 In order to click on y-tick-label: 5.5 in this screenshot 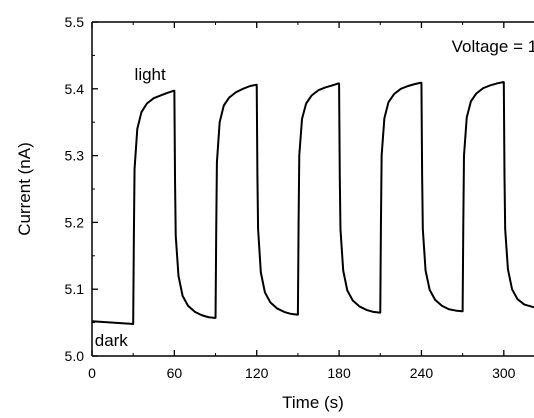, I will do `click(75, 22)`.